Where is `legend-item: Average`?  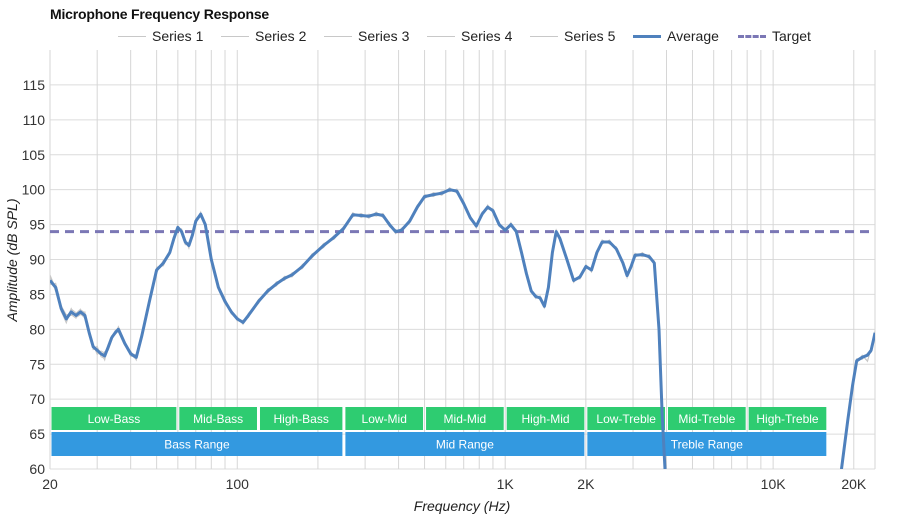
legend-item: Average is located at coordinates (676, 36).